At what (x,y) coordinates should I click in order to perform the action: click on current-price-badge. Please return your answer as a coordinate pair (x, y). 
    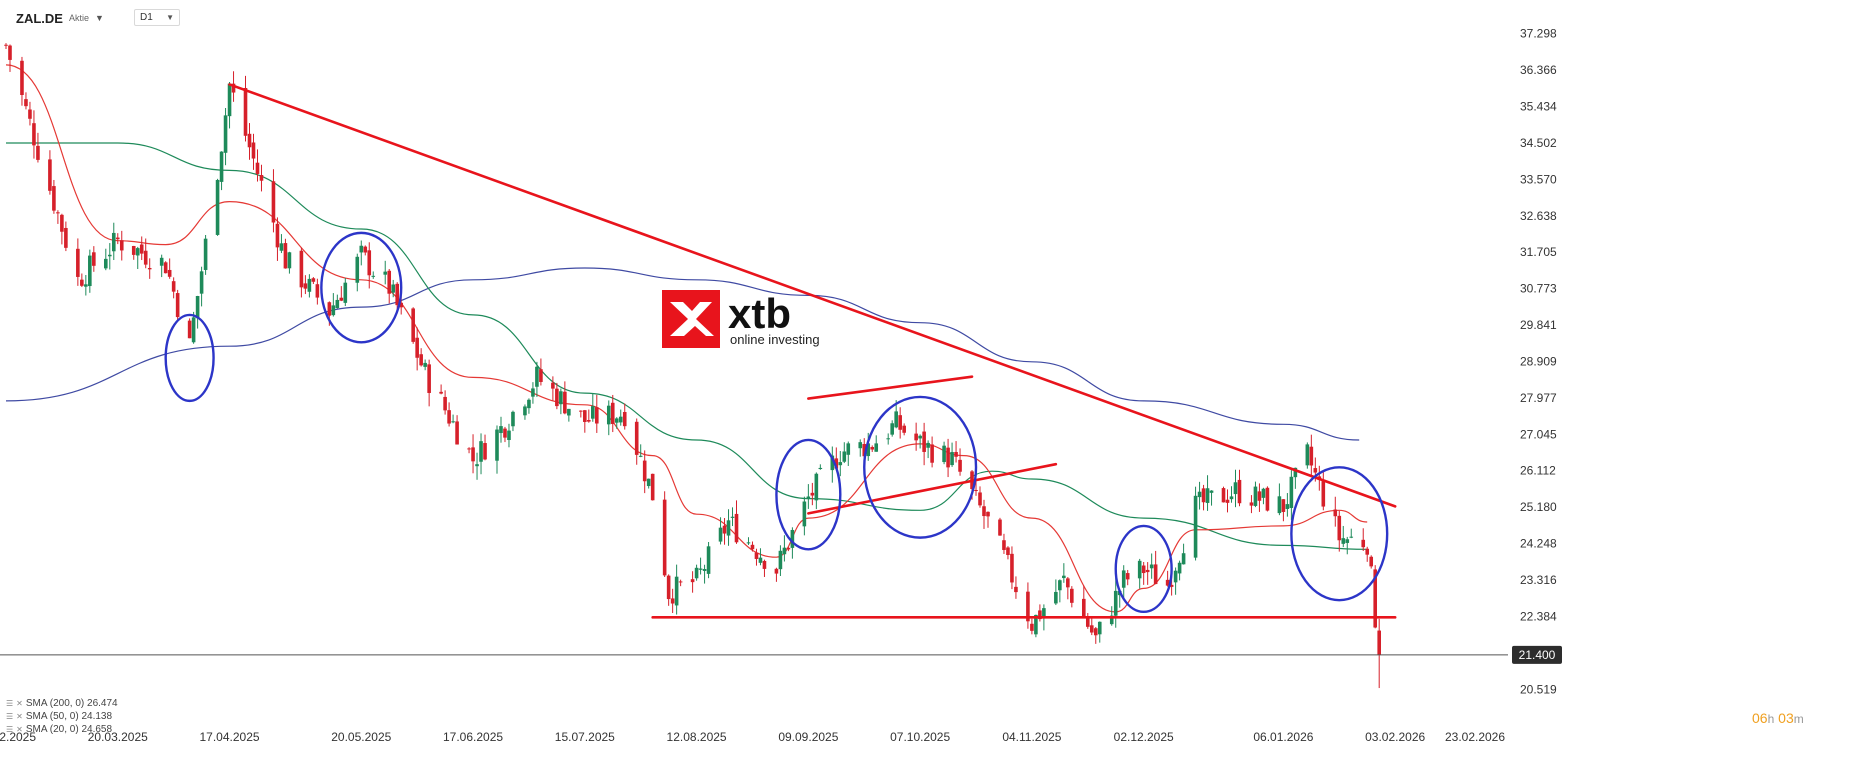
    Looking at the image, I should click on (1537, 654).